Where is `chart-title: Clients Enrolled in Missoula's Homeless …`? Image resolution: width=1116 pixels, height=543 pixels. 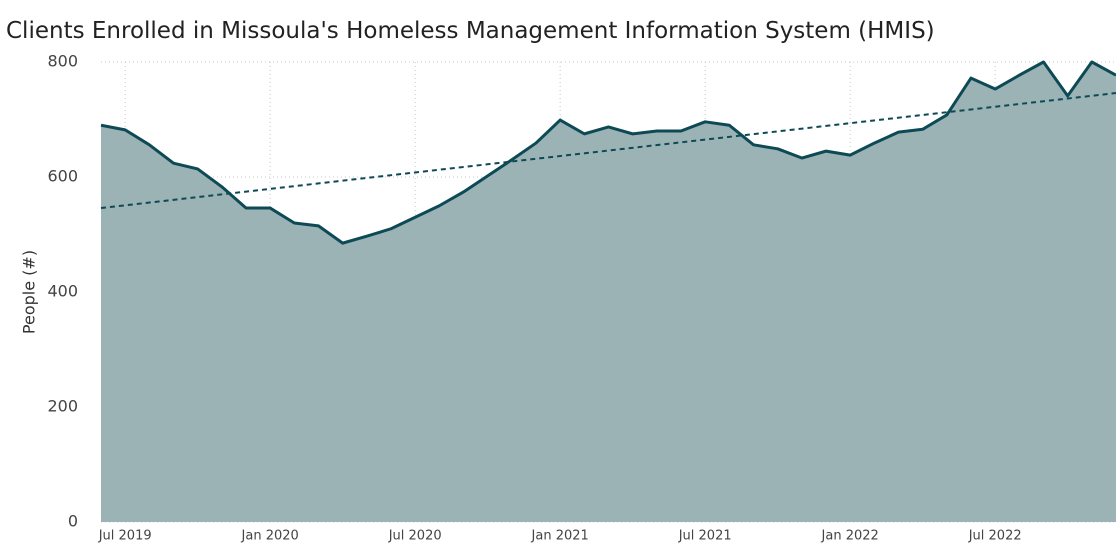 chart-title: Clients Enrolled in Missoula's Homeless … is located at coordinates (470, 31).